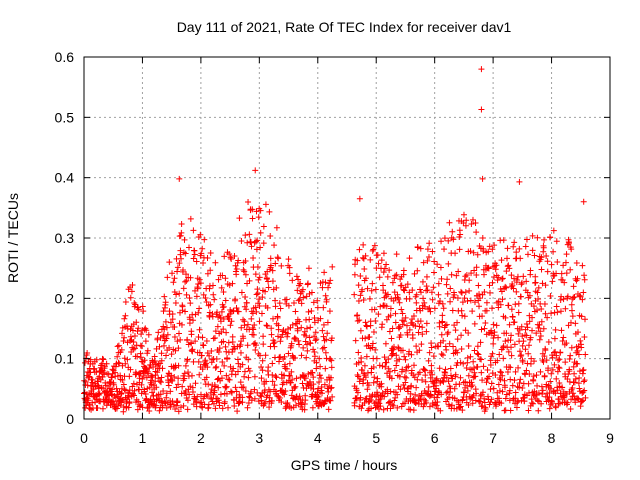  Describe the element at coordinates (376, 438) in the screenshot. I see `x-tick-label: 5` at that location.